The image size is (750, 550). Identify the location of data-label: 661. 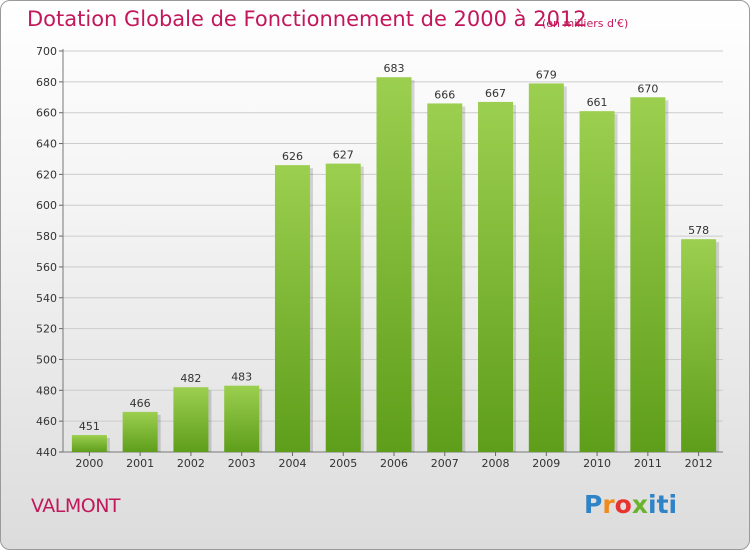
(597, 102).